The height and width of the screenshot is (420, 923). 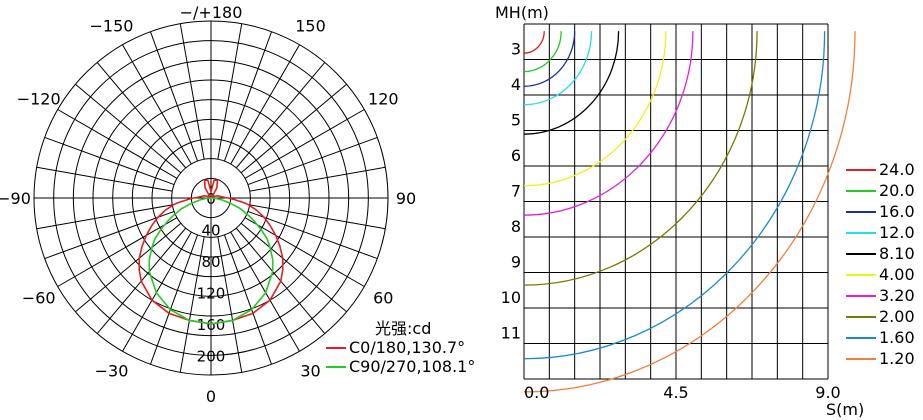 What do you see at coordinates (407, 347) in the screenshot?
I see `polar-legend-label: C0/180,130.7°` at bounding box center [407, 347].